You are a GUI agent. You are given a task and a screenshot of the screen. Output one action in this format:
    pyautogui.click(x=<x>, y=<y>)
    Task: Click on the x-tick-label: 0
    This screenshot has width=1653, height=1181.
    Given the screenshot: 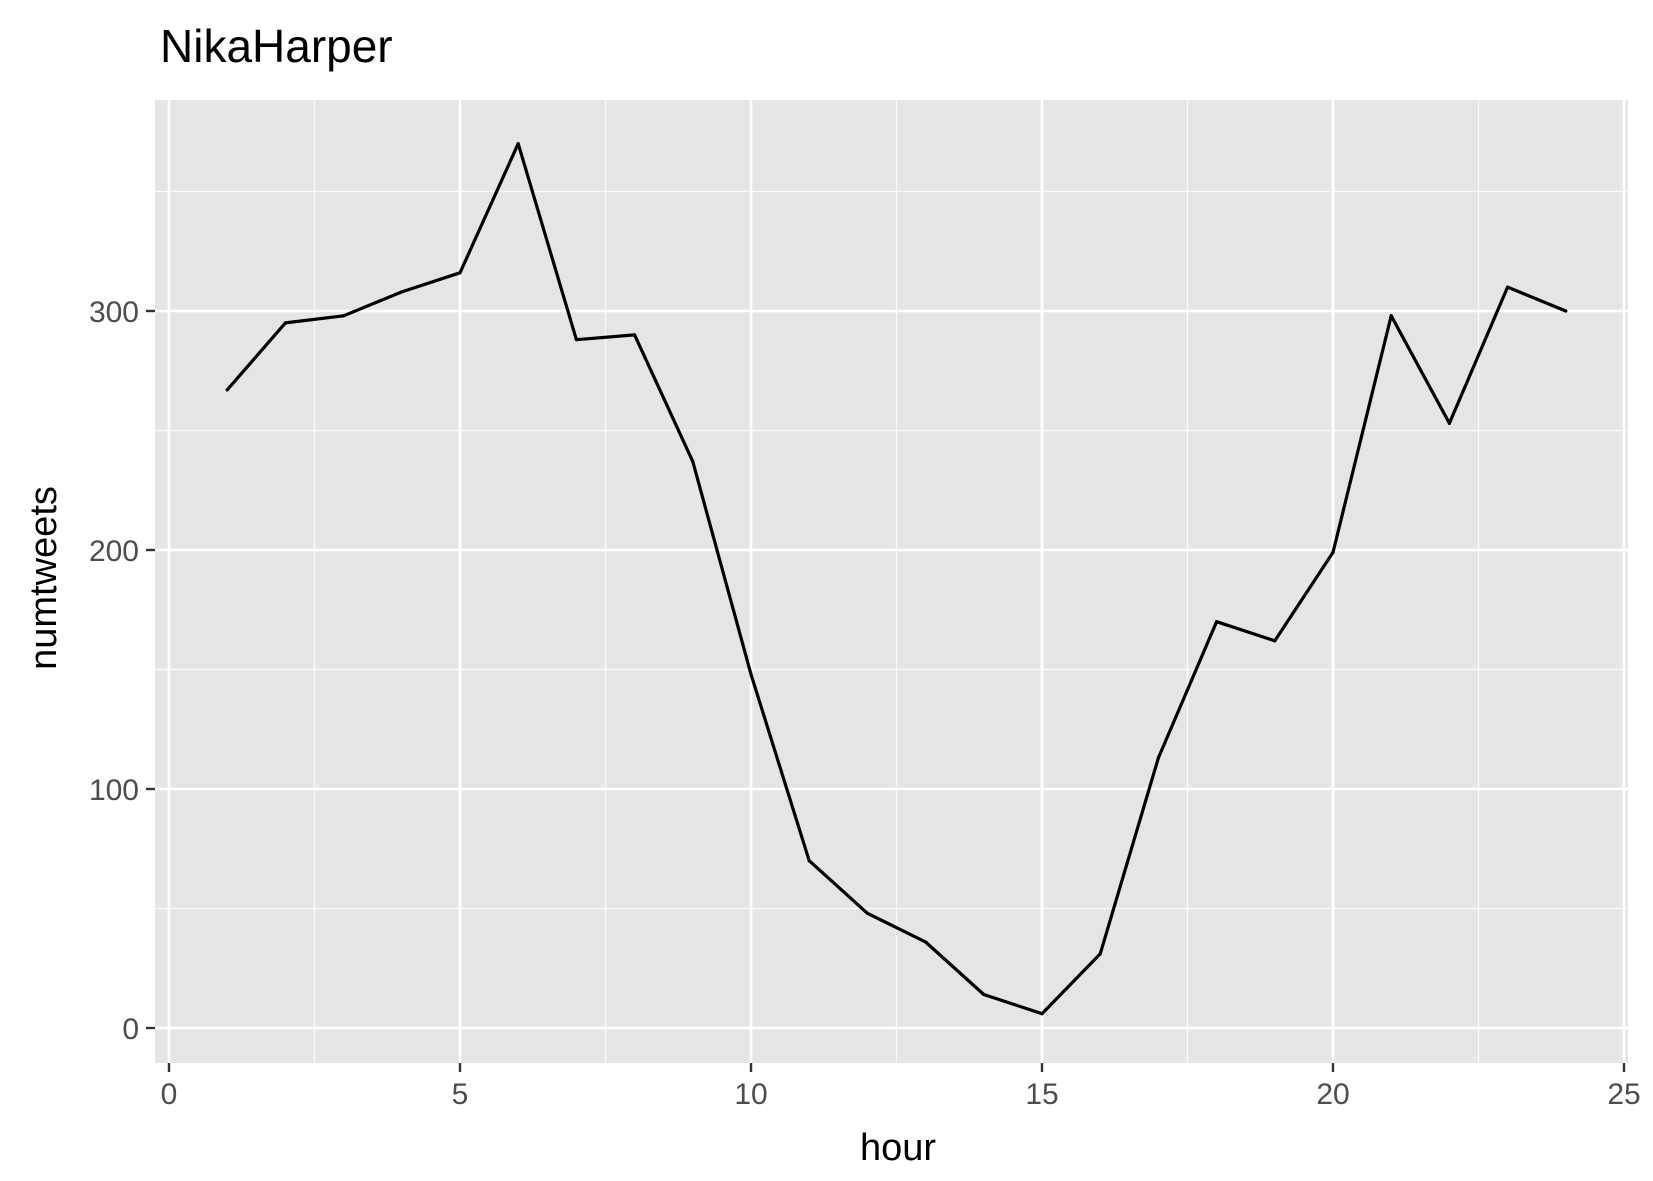 What is the action you would take?
    pyautogui.click(x=169, y=1094)
    